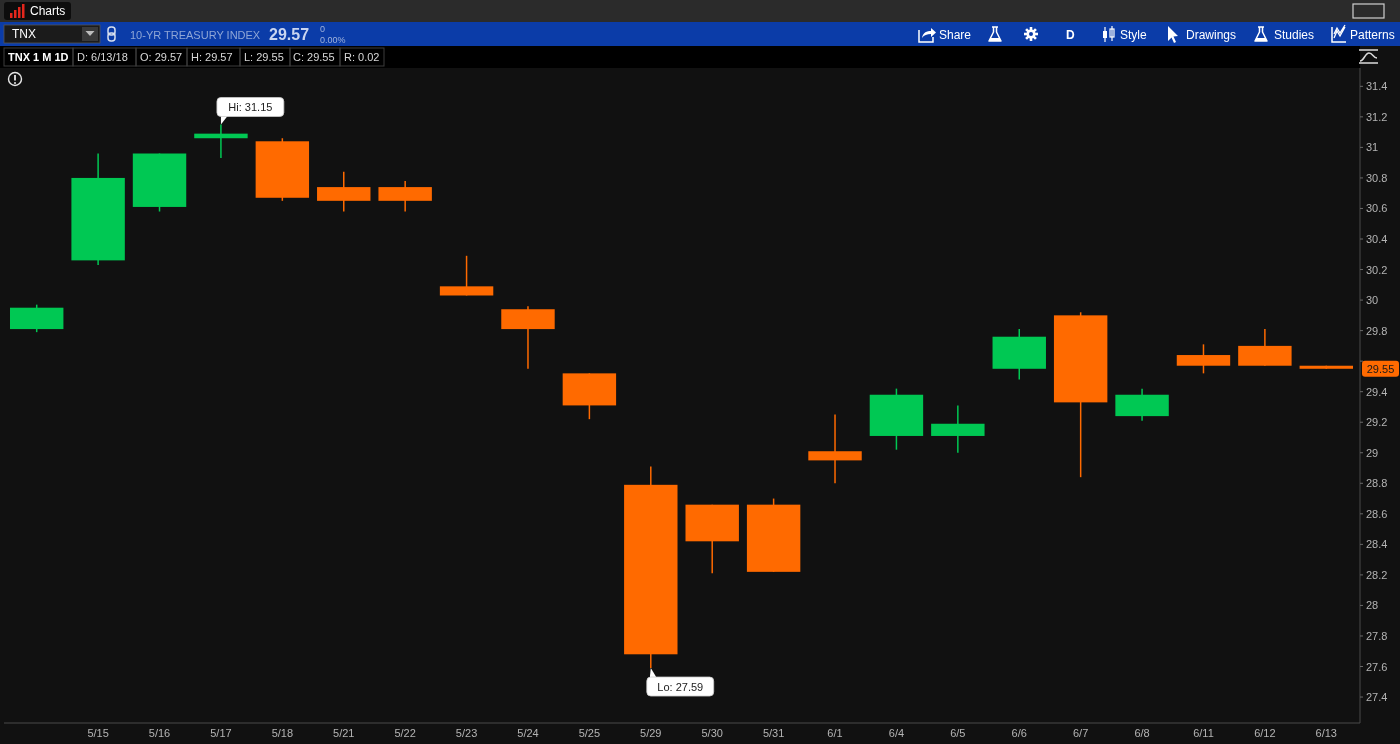 This screenshot has width=1400, height=744. I want to click on annotation: Hi: 31.15, so click(250, 106).